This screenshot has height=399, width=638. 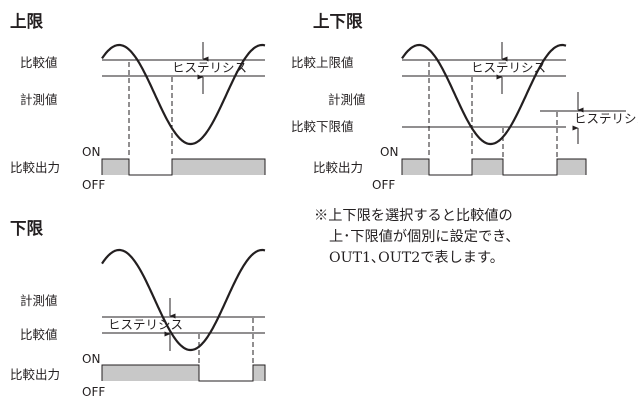 What do you see at coordinates (508, 67) in the screenshot?
I see `ul-upper-hysteresis-label: ヒステリシス` at bounding box center [508, 67].